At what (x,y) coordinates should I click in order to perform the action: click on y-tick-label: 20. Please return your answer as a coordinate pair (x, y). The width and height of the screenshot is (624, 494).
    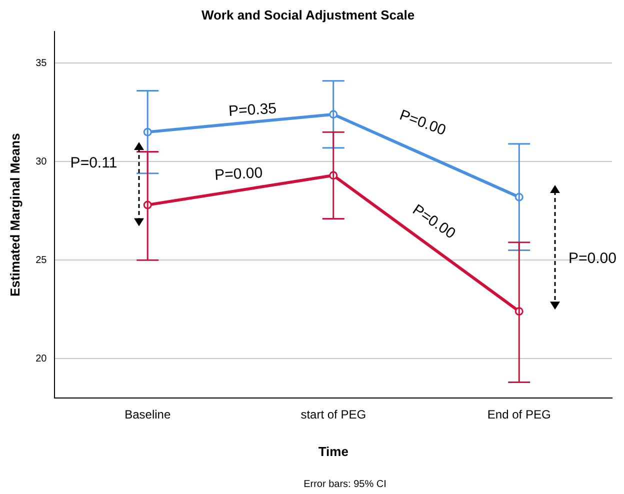
    Looking at the image, I should click on (42, 358).